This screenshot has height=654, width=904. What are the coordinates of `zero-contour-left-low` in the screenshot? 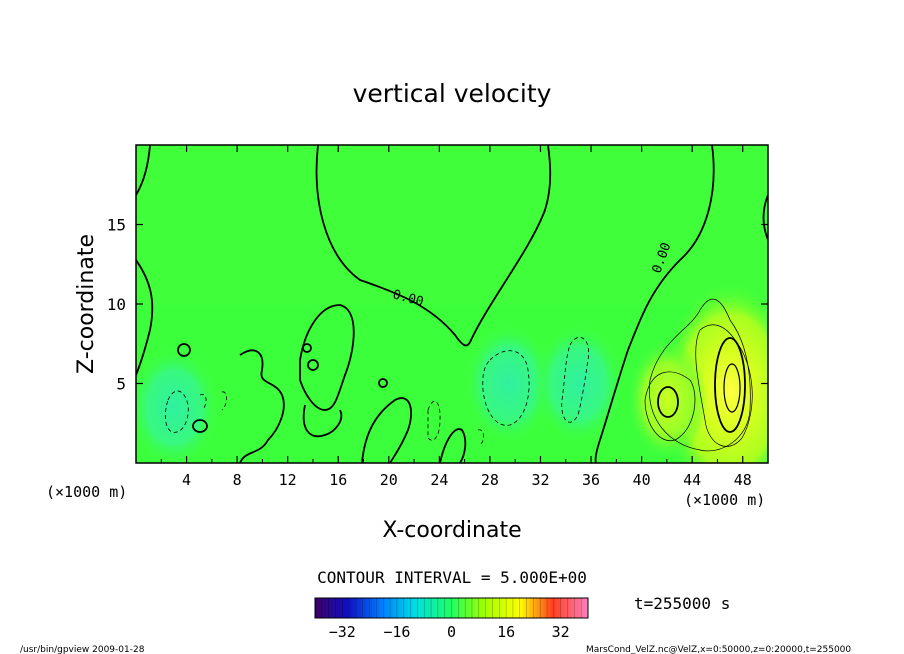 It's located at (145, 317).